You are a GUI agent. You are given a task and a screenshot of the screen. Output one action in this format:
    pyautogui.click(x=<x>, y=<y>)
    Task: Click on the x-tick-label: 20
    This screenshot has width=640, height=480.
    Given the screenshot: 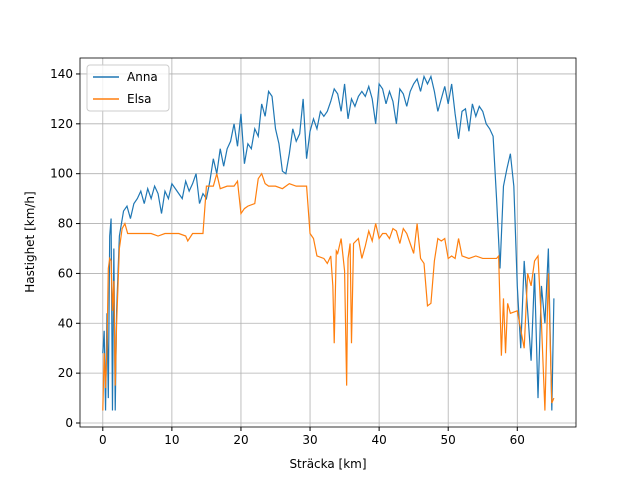 What is the action you would take?
    pyautogui.click(x=240, y=440)
    